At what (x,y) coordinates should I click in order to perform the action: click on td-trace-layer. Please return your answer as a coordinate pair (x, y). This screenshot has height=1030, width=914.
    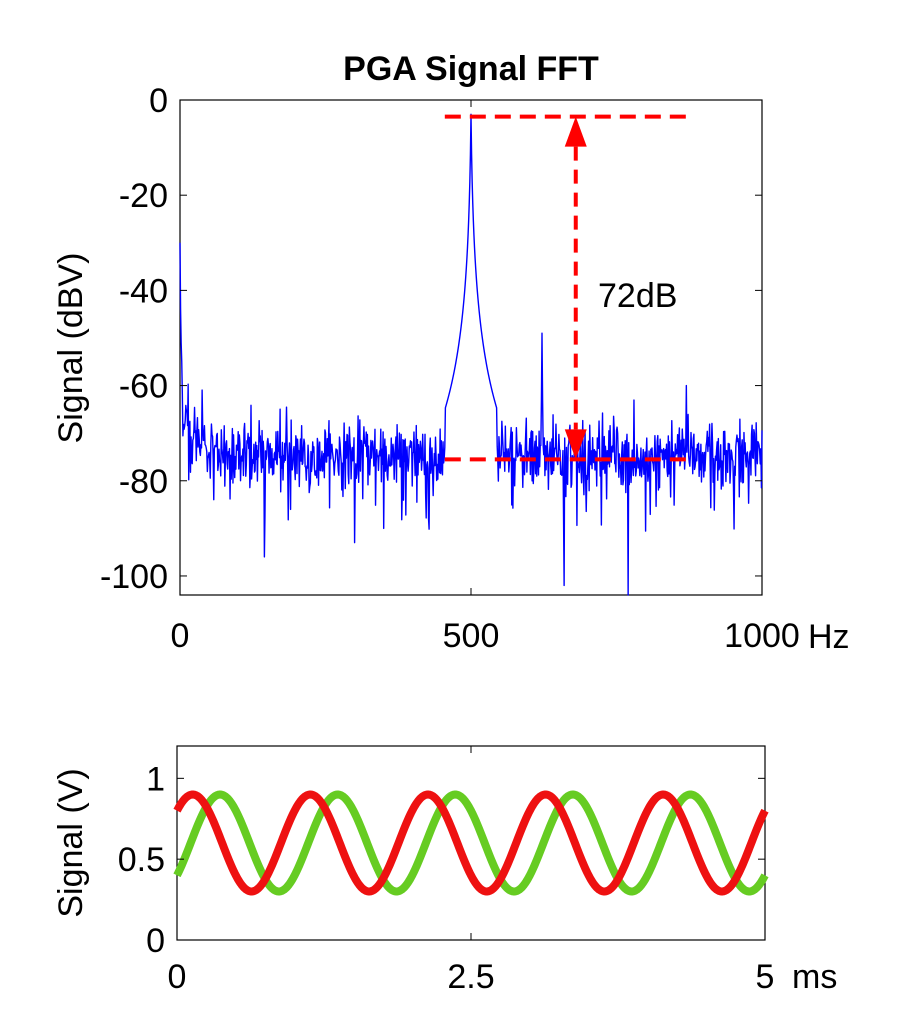
    Looking at the image, I should click on (471, 843).